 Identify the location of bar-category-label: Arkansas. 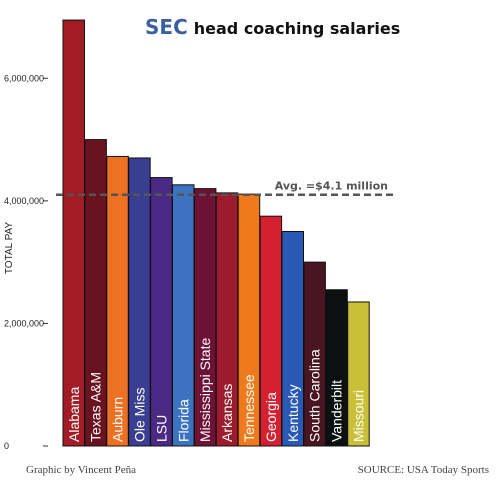
(227, 413).